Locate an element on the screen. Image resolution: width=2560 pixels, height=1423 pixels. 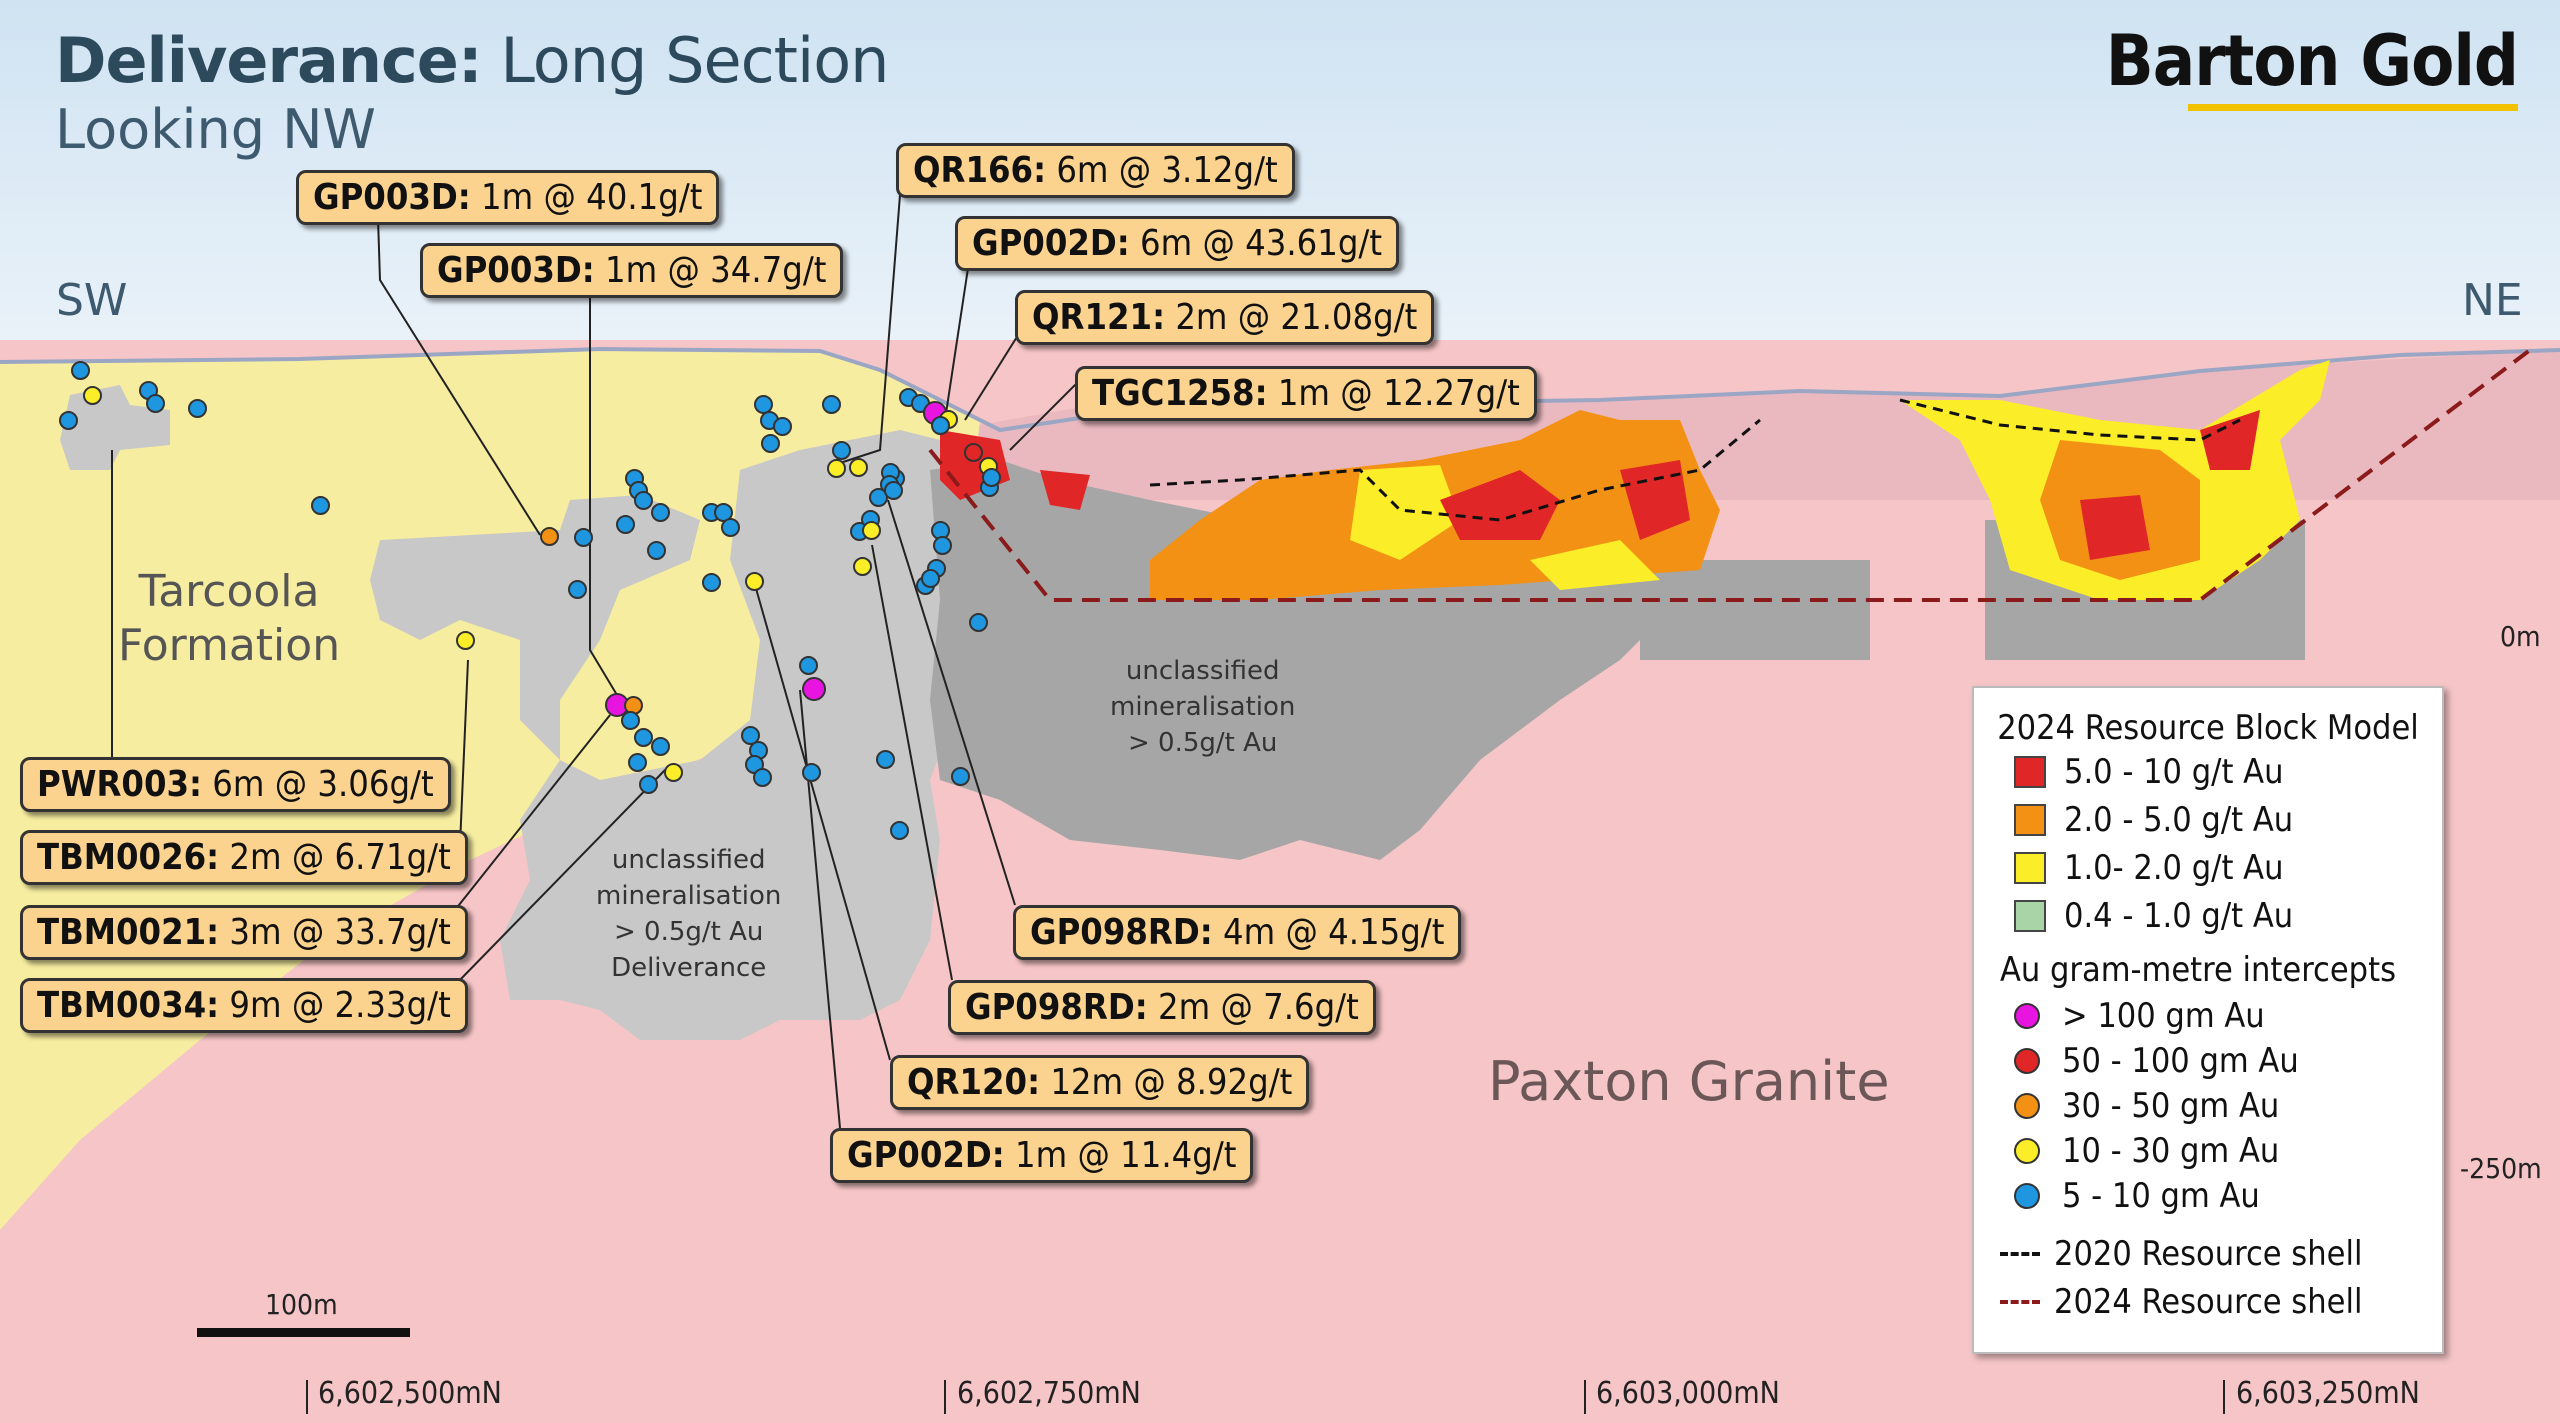
dot-blue is located at coordinates (2027, 1196).